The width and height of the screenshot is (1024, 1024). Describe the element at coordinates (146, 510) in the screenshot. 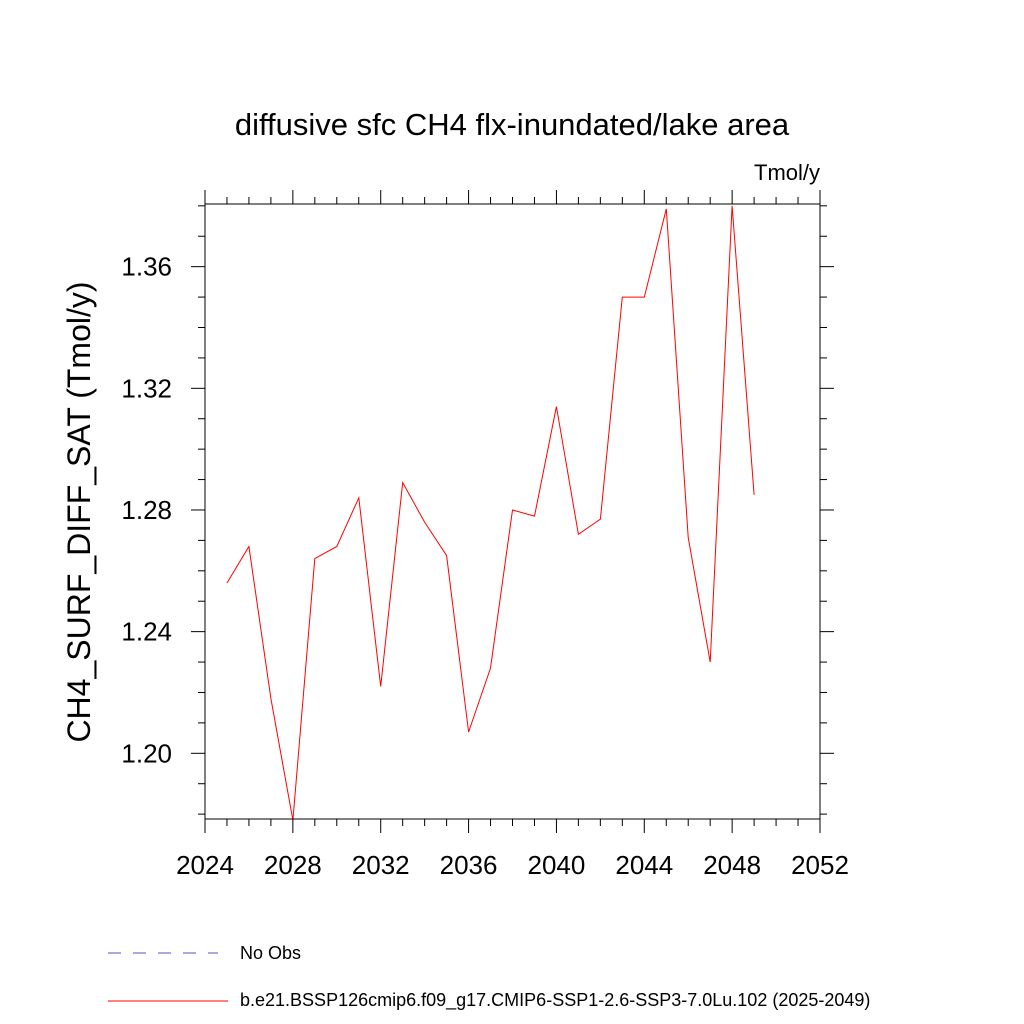

I see `y-tick-label: 1.28` at that location.